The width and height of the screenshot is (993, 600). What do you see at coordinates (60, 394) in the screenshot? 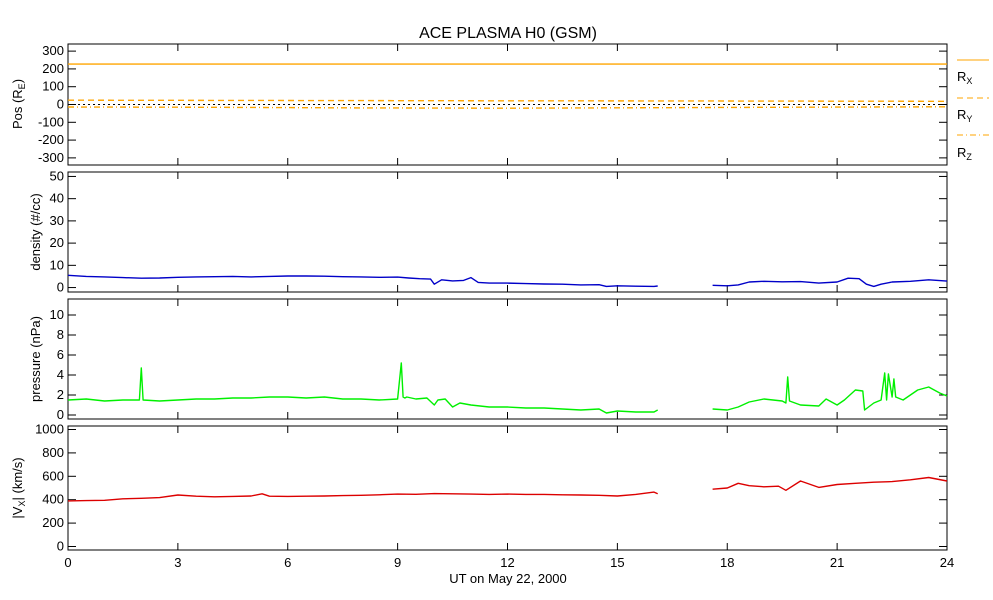
I see `y-tick-label: 2` at bounding box center [60, 394].